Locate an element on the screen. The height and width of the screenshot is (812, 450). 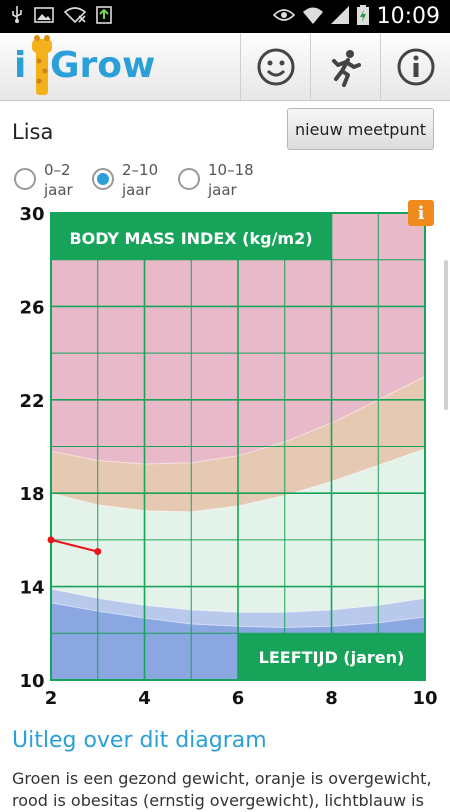
y-tick-label: 10 is located at coordinates (31, 681).